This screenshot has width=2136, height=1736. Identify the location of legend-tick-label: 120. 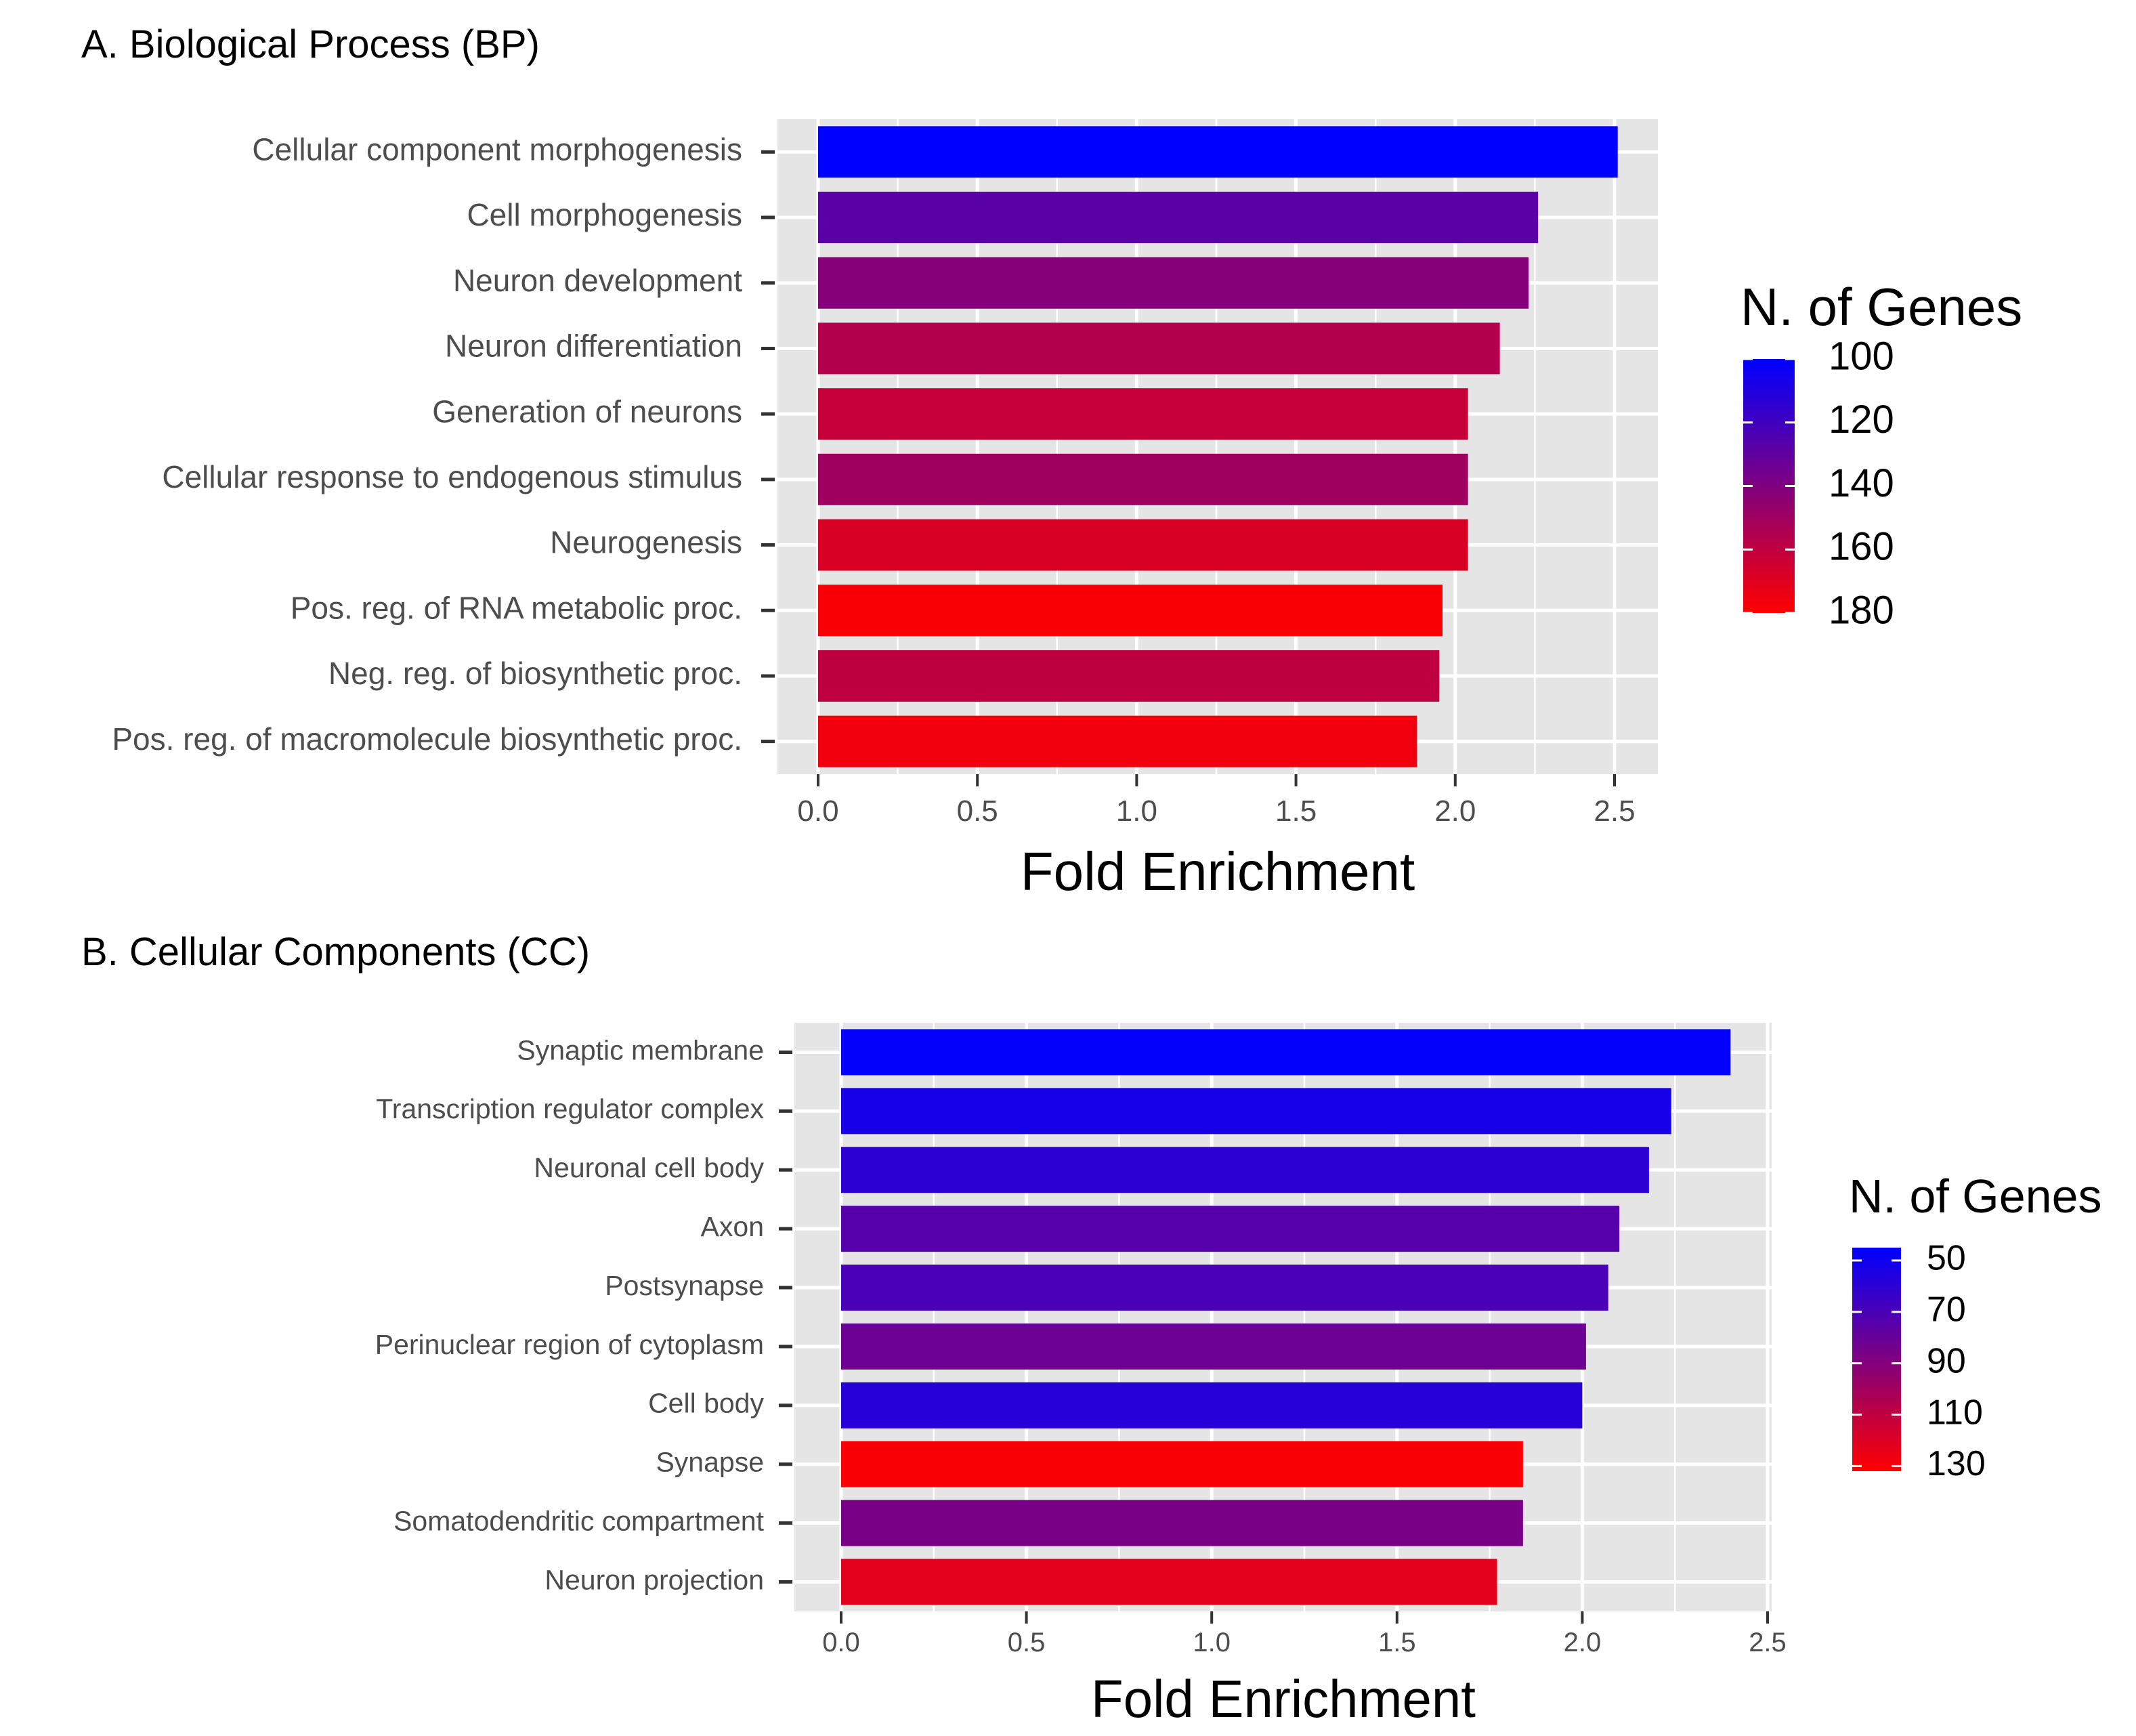
(1862, 420).